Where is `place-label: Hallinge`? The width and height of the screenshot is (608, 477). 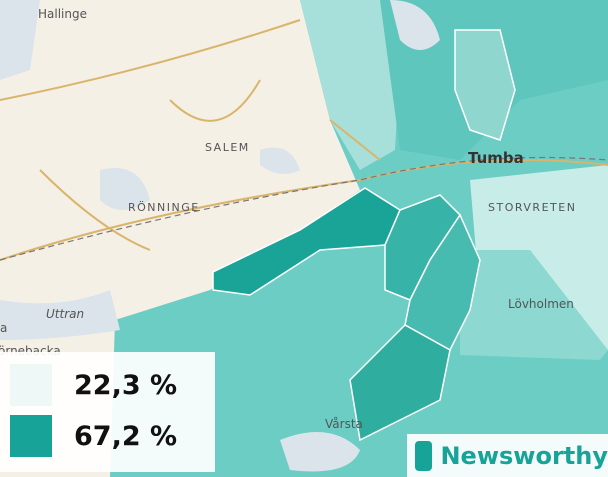 place-label: Hallinge is located at coordinates (62, 14).